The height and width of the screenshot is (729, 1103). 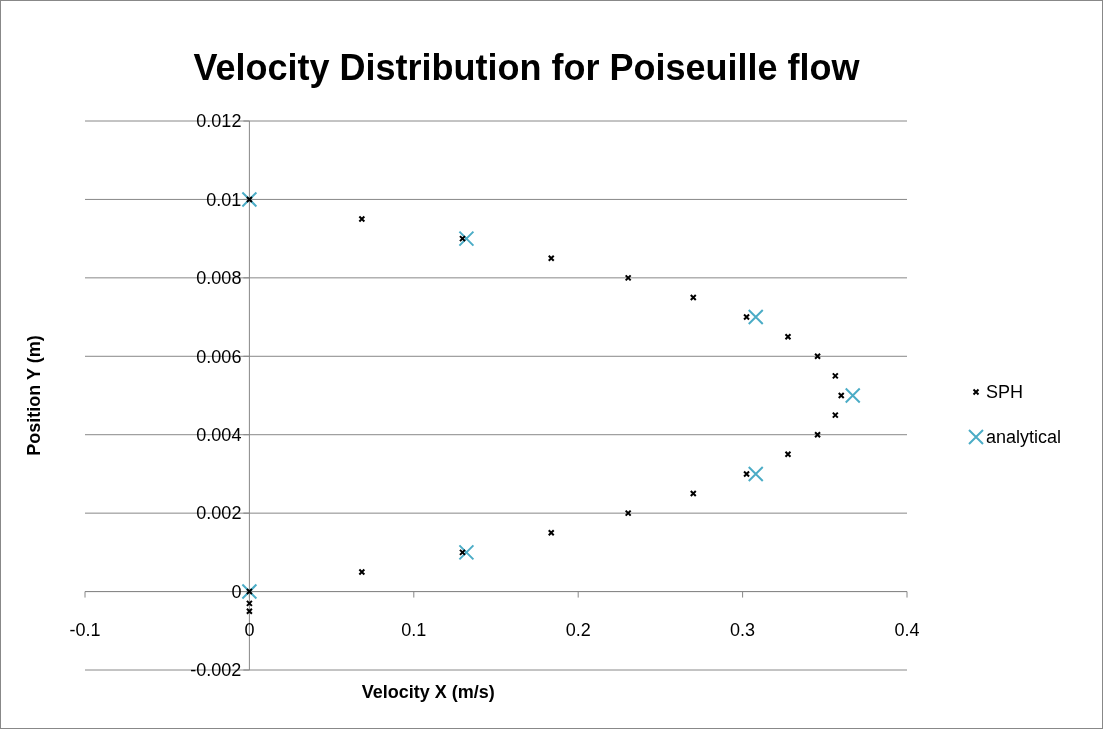 I want to click on y-tick-label: 0.002, so click(x=219, y=513).